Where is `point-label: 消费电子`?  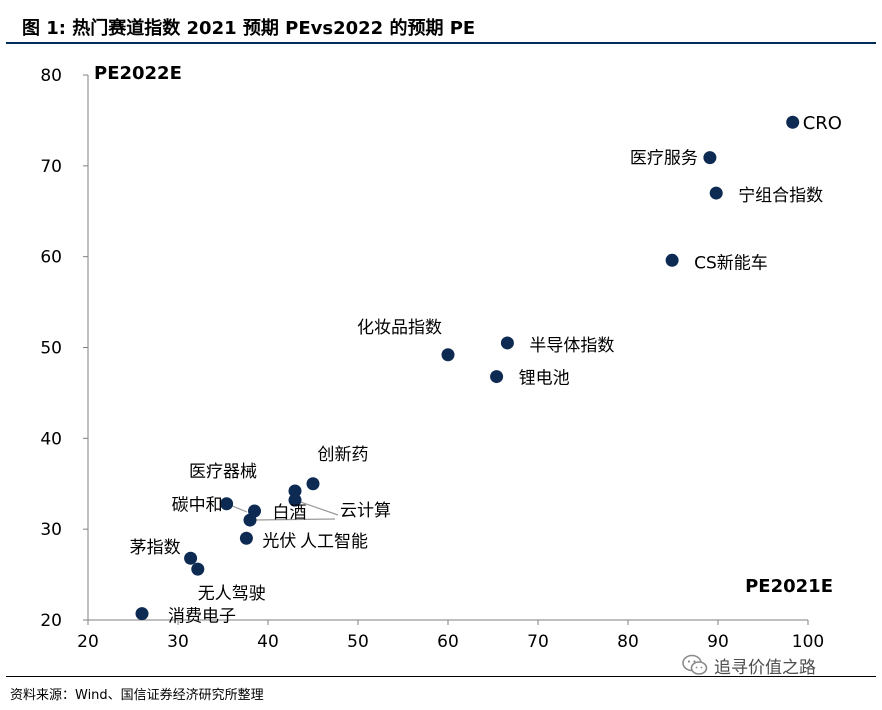 point-label: 消费电子 is located at coordinates (202, 617).